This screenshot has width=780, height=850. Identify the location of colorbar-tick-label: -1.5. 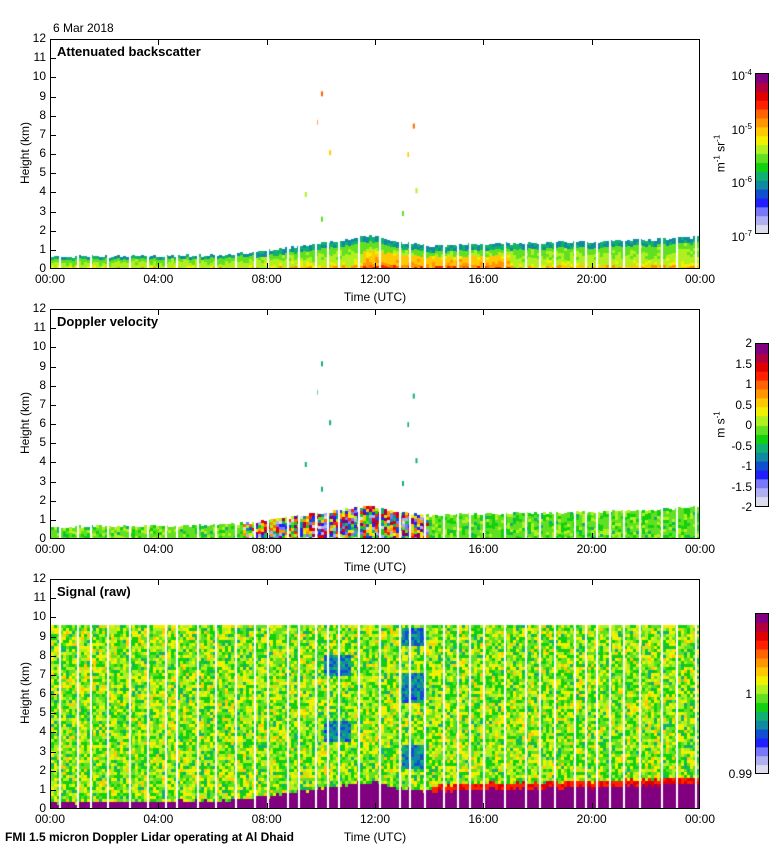
(741, 486).